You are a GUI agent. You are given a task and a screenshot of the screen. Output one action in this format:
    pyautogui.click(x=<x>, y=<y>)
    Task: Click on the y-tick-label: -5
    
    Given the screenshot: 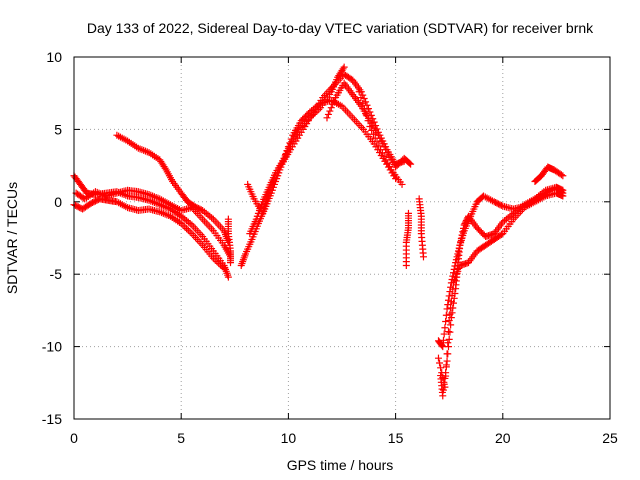 What is the action you would take?
    pyautogui.click(x=56, y=274)
    